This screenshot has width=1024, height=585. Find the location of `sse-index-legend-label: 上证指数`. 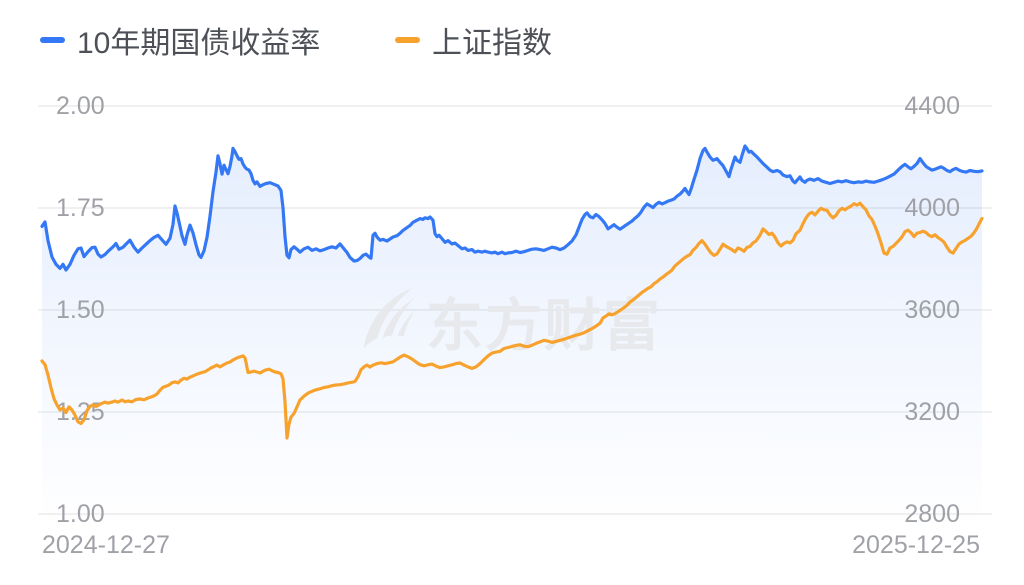

sse-index-legend-label: 上证指数 is located at coordinates (492, 43).